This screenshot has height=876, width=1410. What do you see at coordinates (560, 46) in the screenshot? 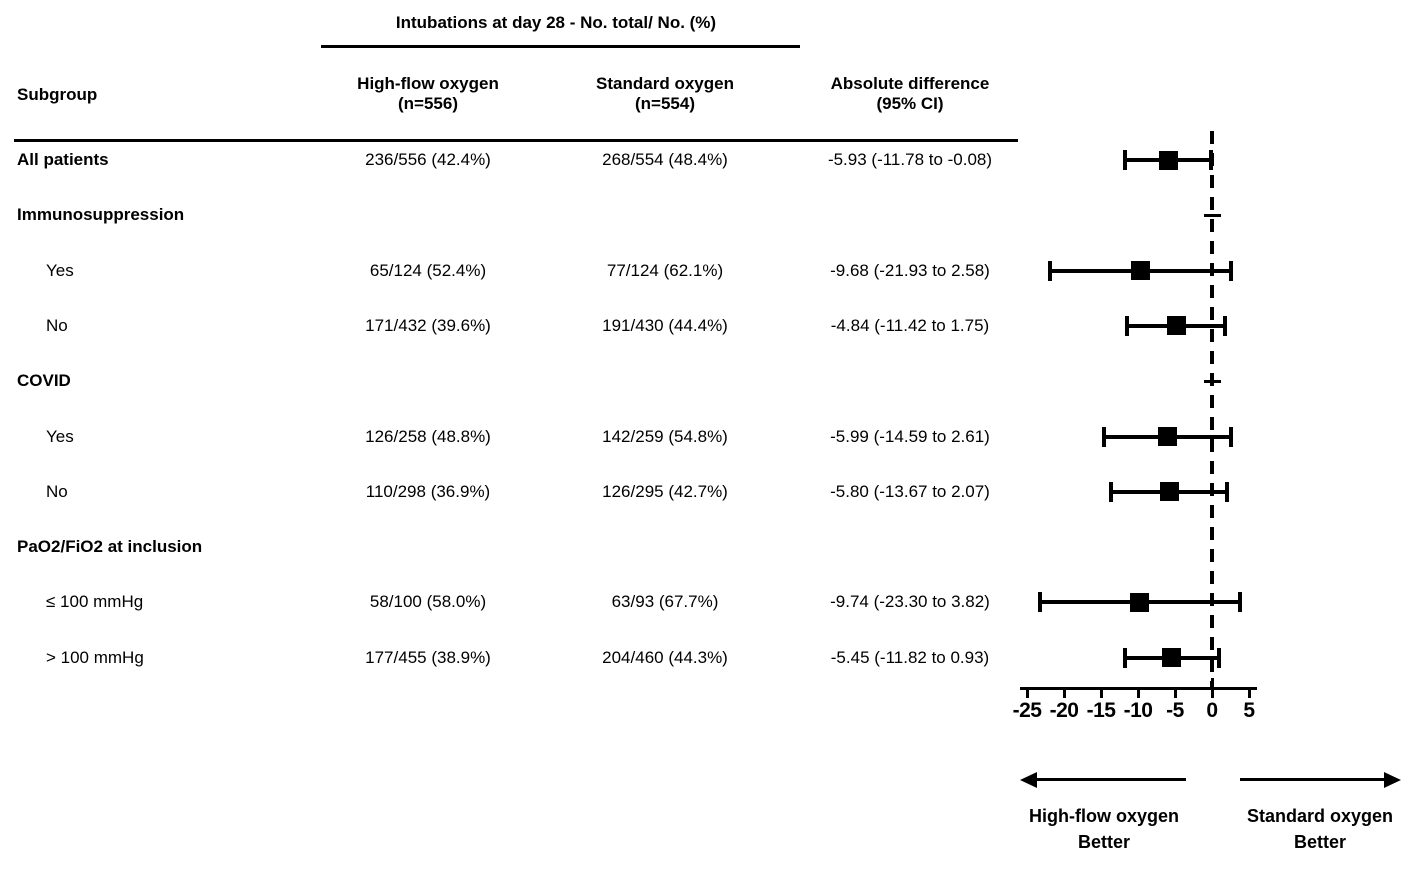
I see `title-rule` at bounding box center [560, 46].